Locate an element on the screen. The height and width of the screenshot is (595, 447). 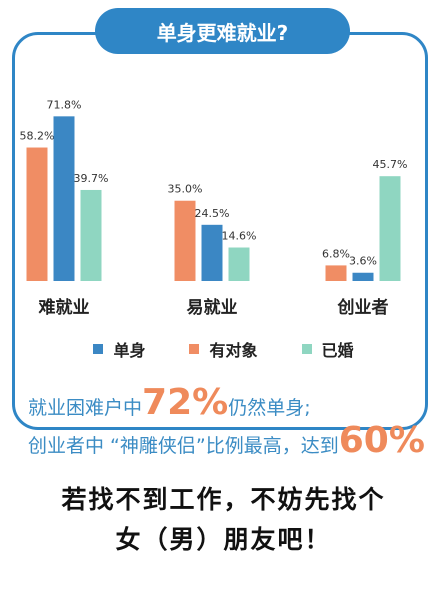
data-label-2-已婚: 45.7% is located at coordinates (390, 164).